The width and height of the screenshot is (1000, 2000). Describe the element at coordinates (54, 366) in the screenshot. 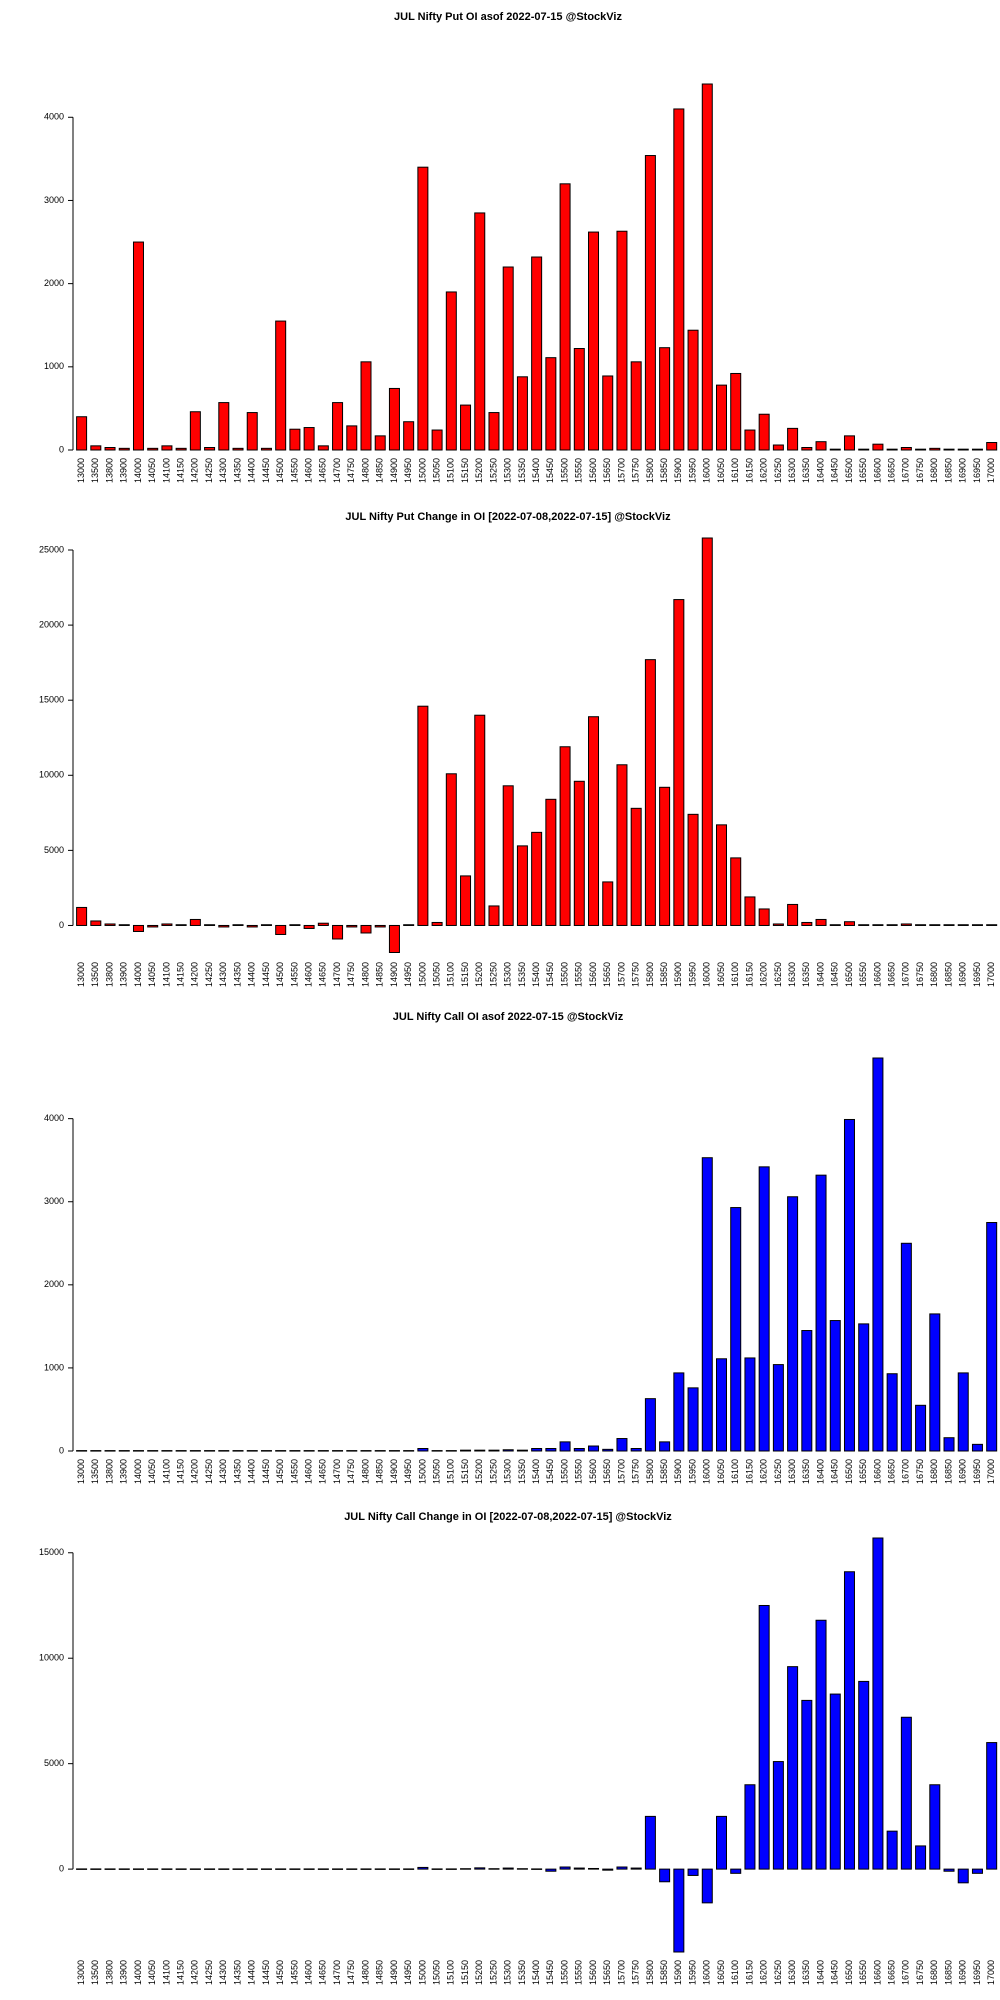

I see `y-tick-label: 1000` at that location.